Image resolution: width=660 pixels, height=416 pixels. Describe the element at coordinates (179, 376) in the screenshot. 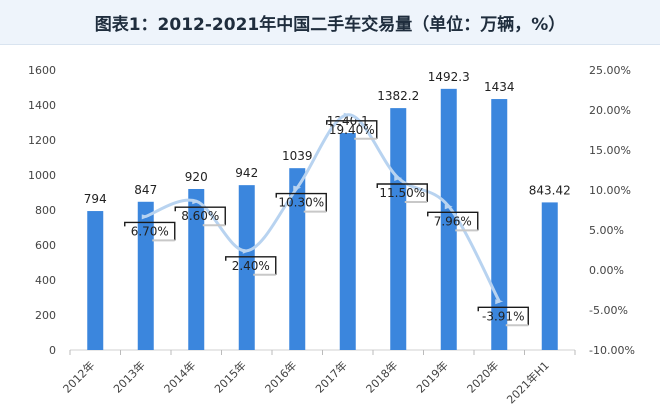

I see `x-tick-label: 2014年` at that location.